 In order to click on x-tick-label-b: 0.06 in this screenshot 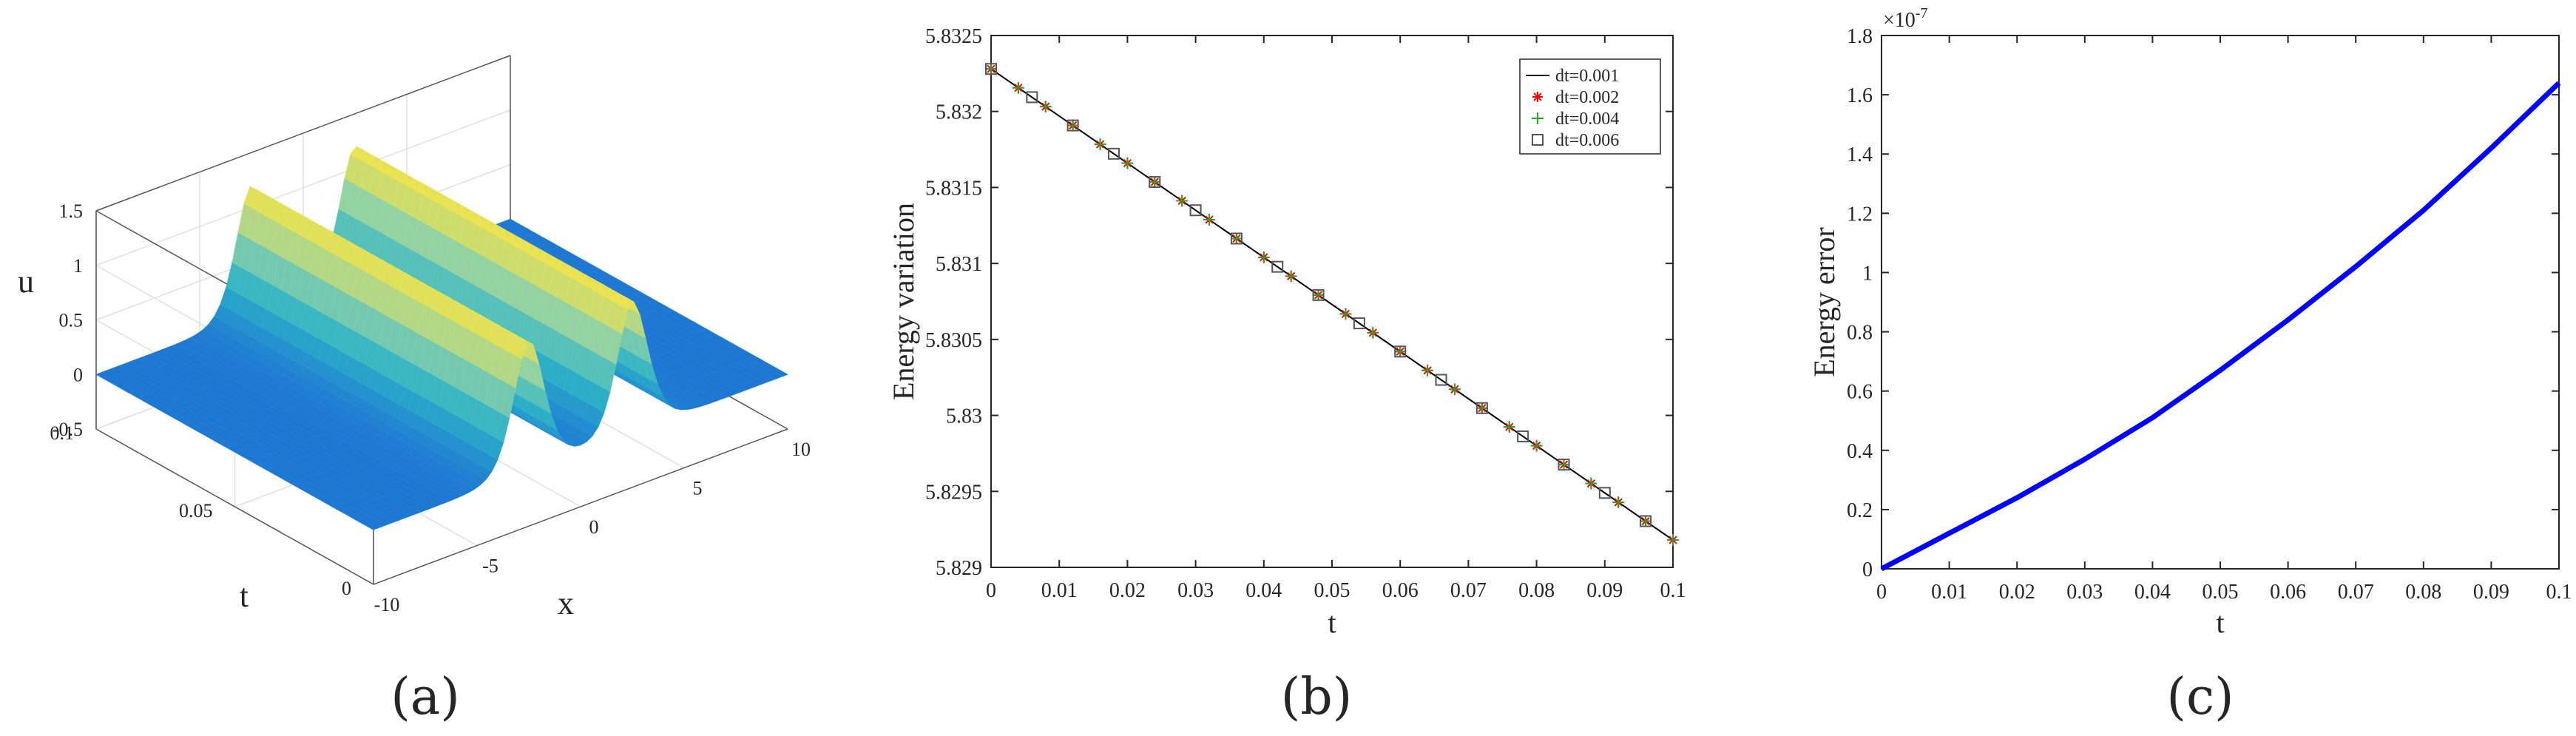, I will do `click(1400, 590)`.